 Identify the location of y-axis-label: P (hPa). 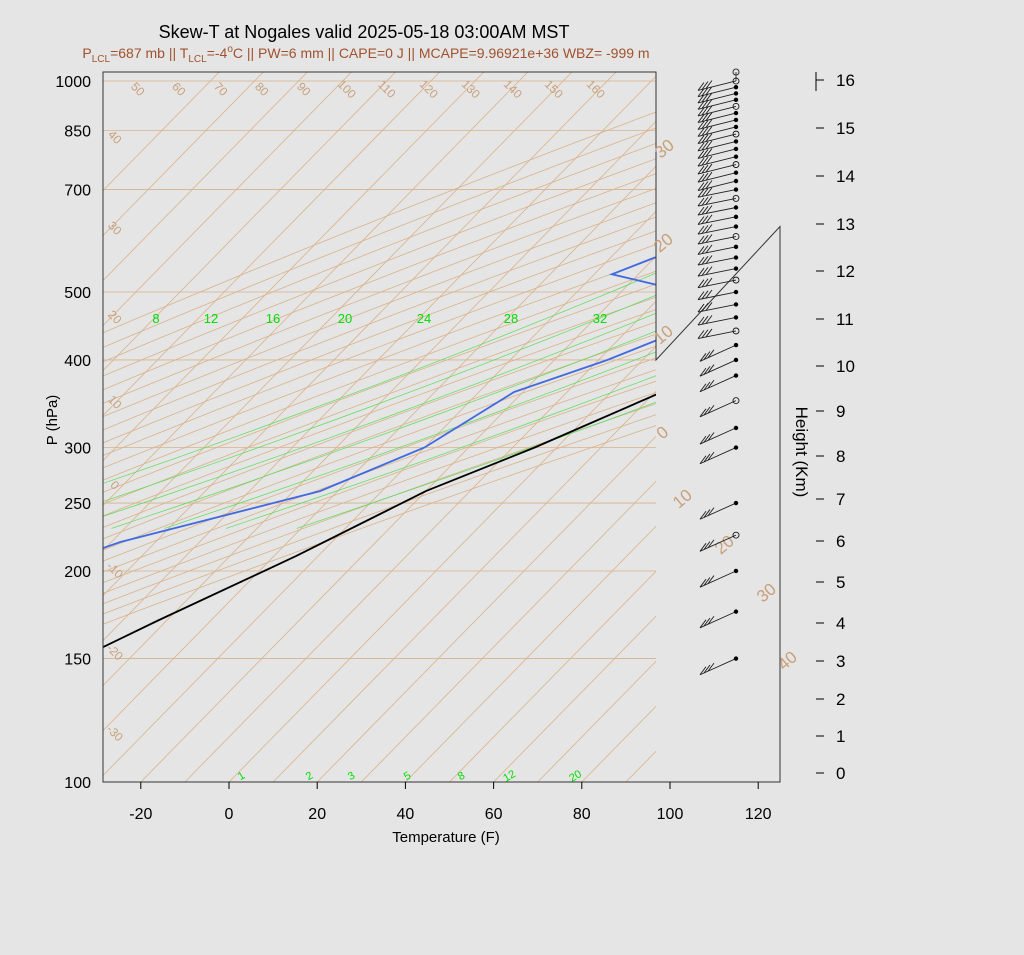
(52, 420).